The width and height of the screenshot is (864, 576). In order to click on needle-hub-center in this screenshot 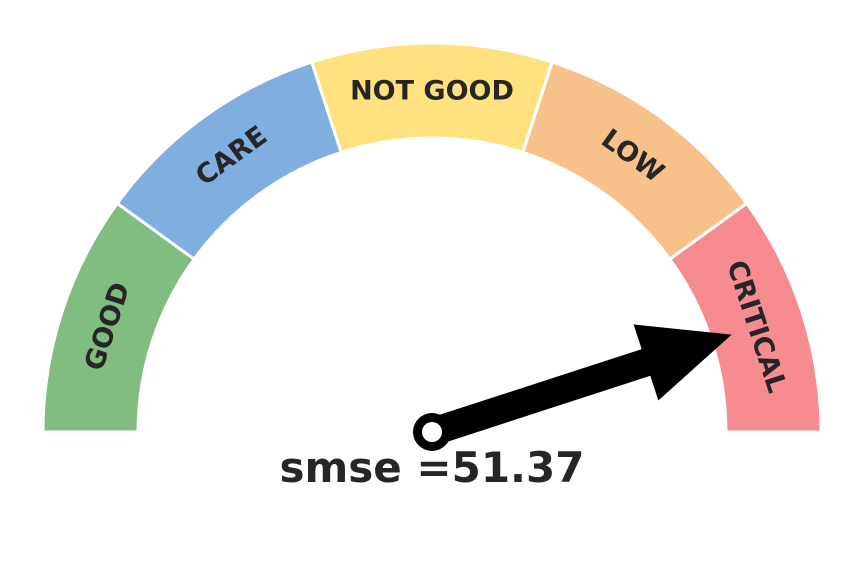, I will do `click(432, 432)`.